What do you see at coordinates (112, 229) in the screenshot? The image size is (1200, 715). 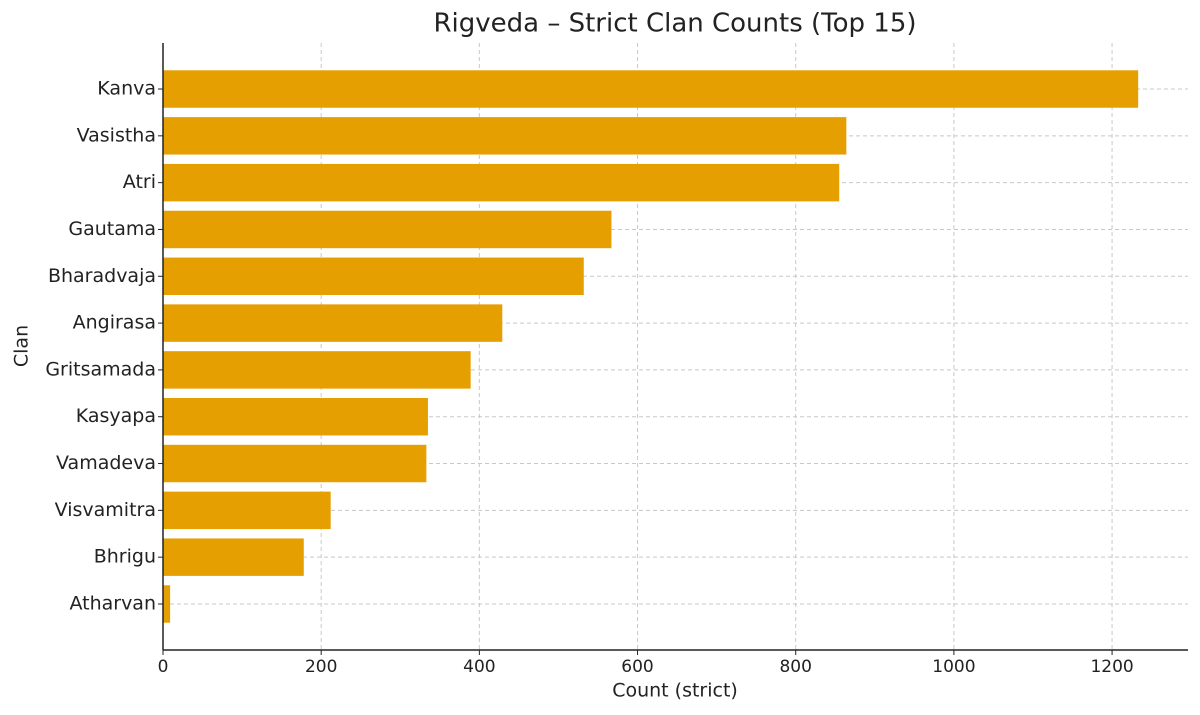 I see `y-tick-label: Gautama` at bounding box center [112, 229].